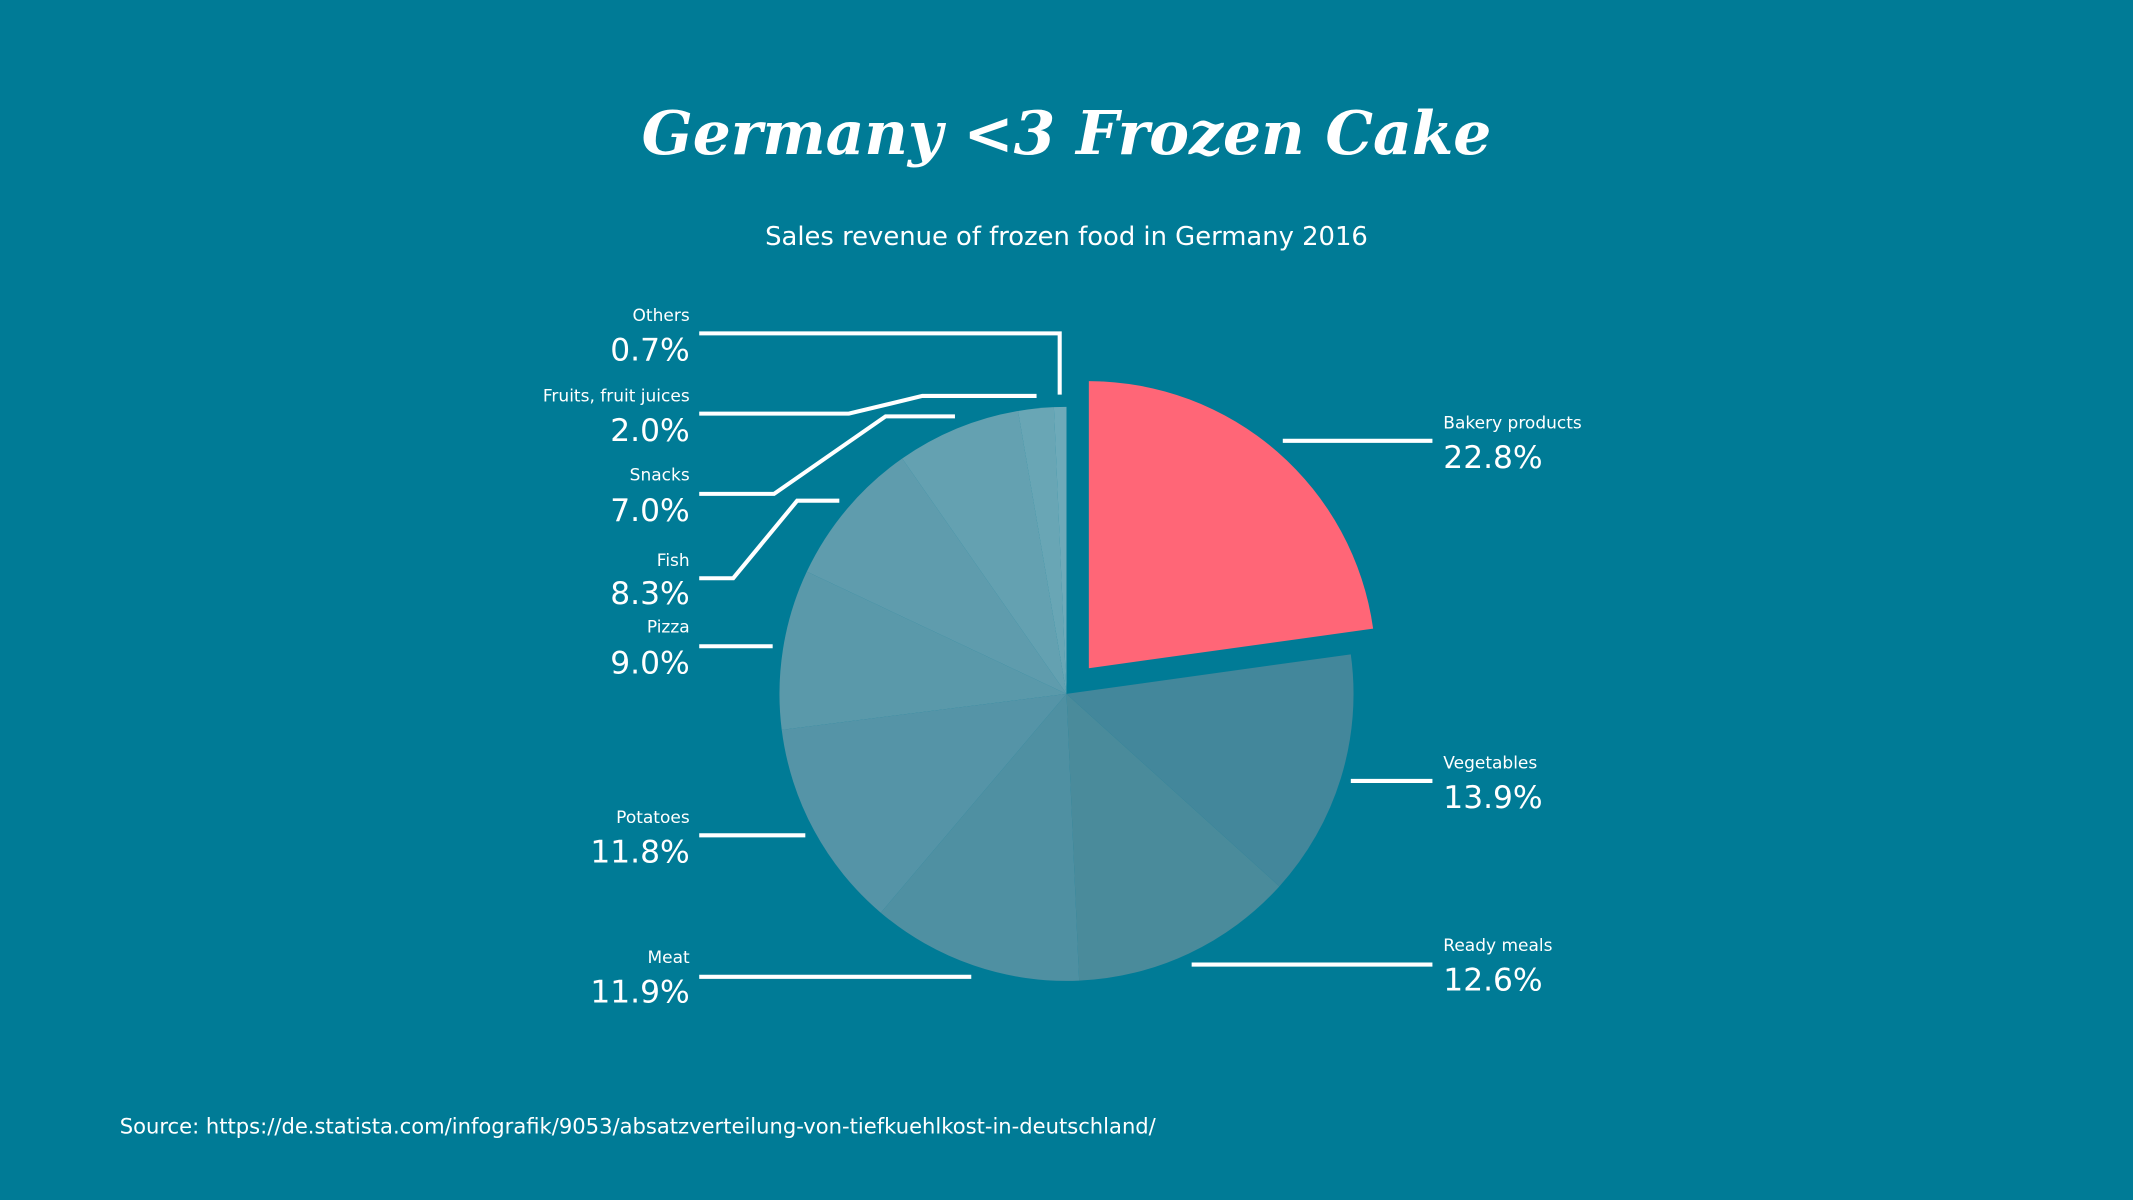  I want to click on label-value-potatoes: 11.8%, so click(639, 853).